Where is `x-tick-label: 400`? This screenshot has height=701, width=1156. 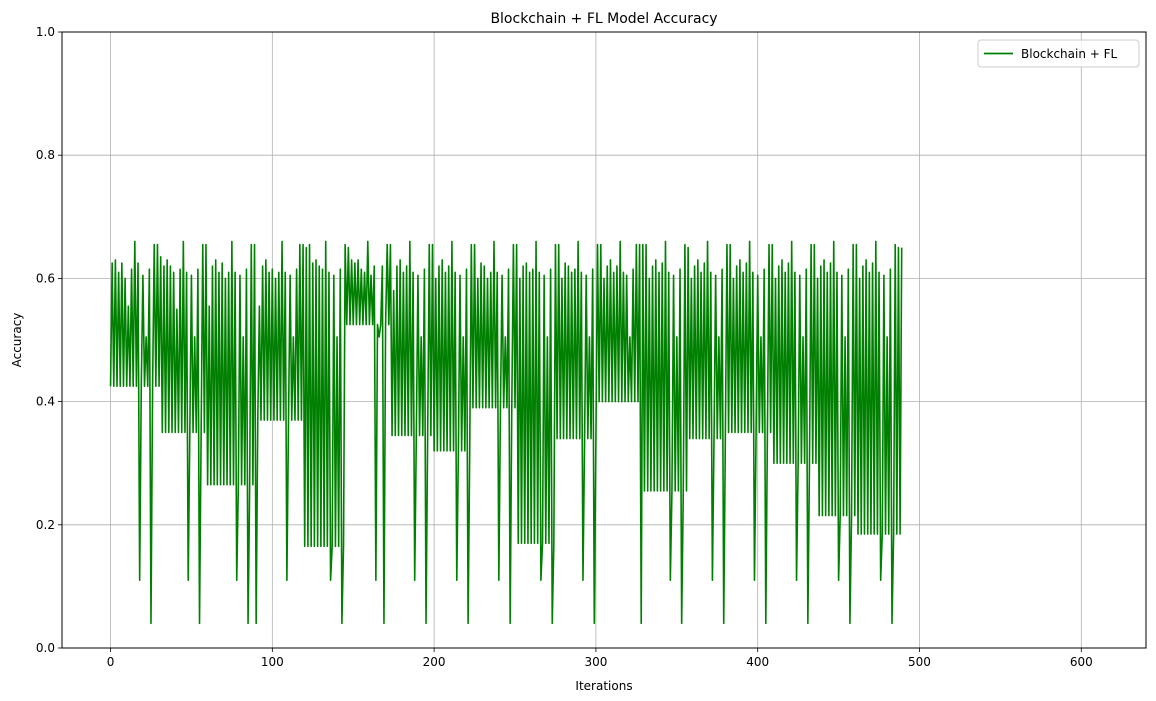 x-tick-label: 400 is located at coordinates (757, 662).